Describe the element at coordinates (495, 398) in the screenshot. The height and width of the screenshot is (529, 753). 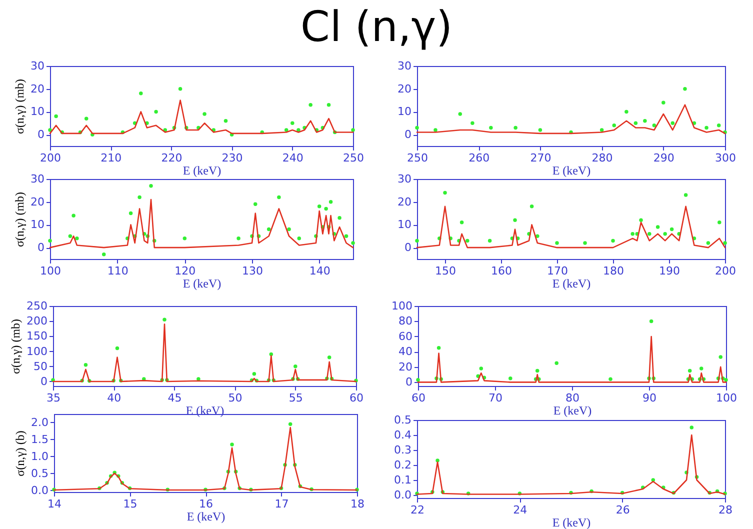
I see `x-tick-label: 70` at that location.